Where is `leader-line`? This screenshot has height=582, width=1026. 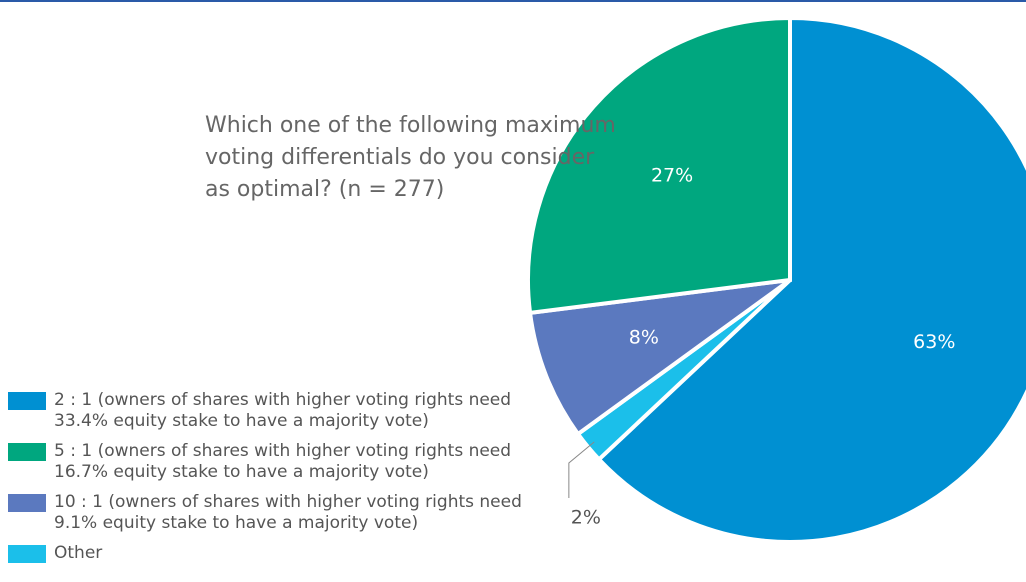 leader-line is located at coordinates (581, 469).